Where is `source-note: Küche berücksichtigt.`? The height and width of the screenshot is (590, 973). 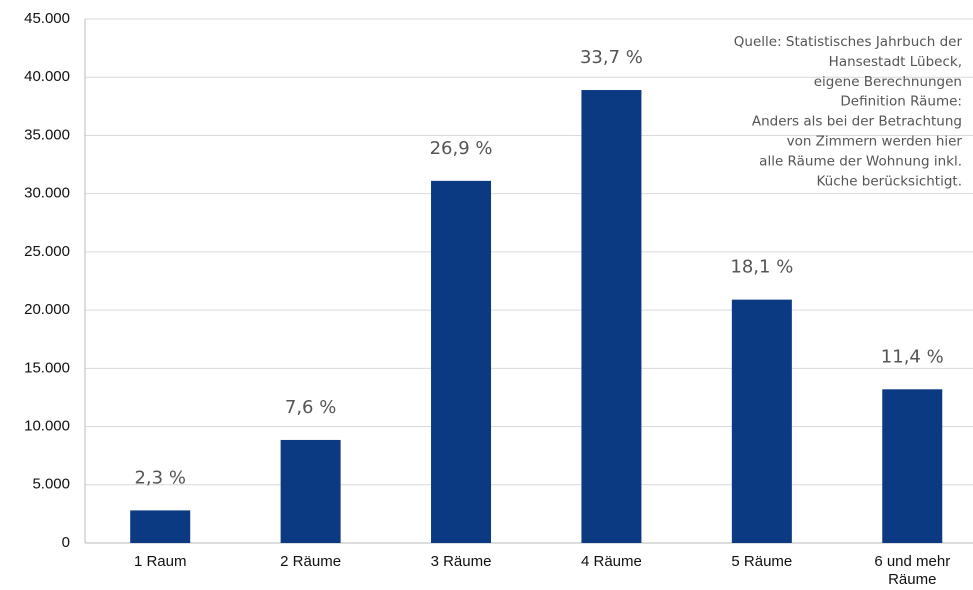 source-note: Küche berücksichtigt. is located at coordinates (890, 181).